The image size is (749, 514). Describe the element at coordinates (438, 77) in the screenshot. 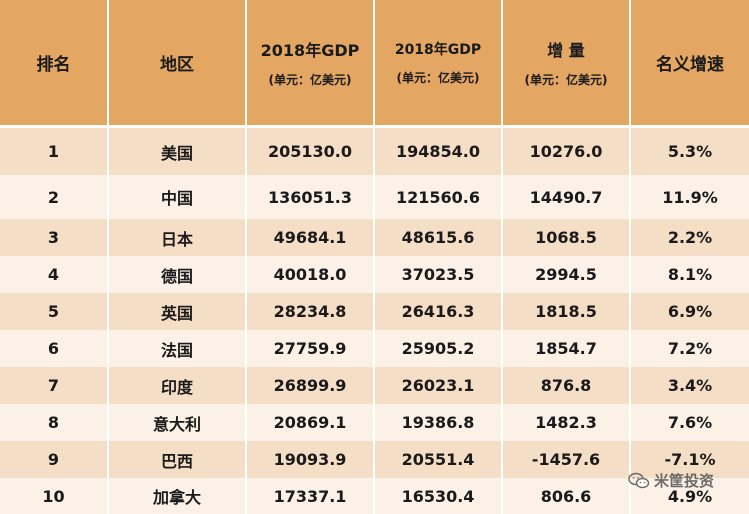

I see `header-gdp-2018-b-unit: (单元：亿美元)` at that location.